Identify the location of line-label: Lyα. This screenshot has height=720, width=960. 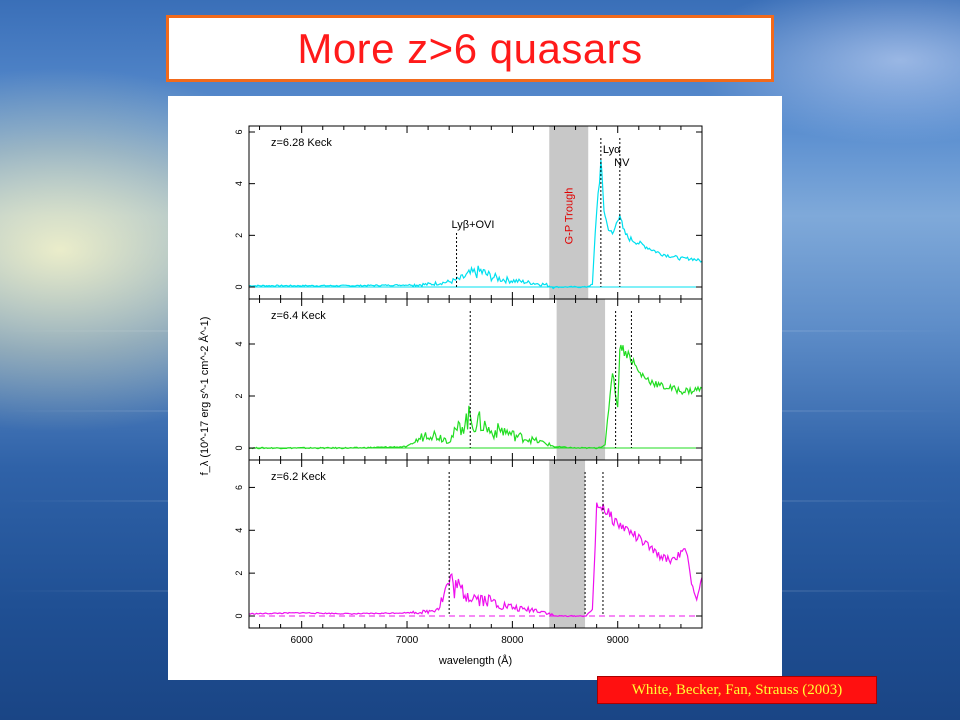
(612, 150).